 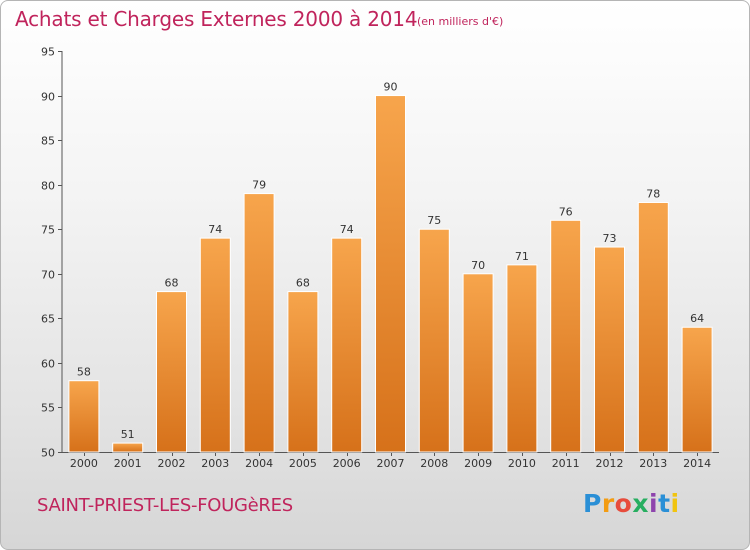 What do you see at coordinates (48, 141) in the screenshot?
I see `y-tick-label: 85` at bounding box center [48, 141].